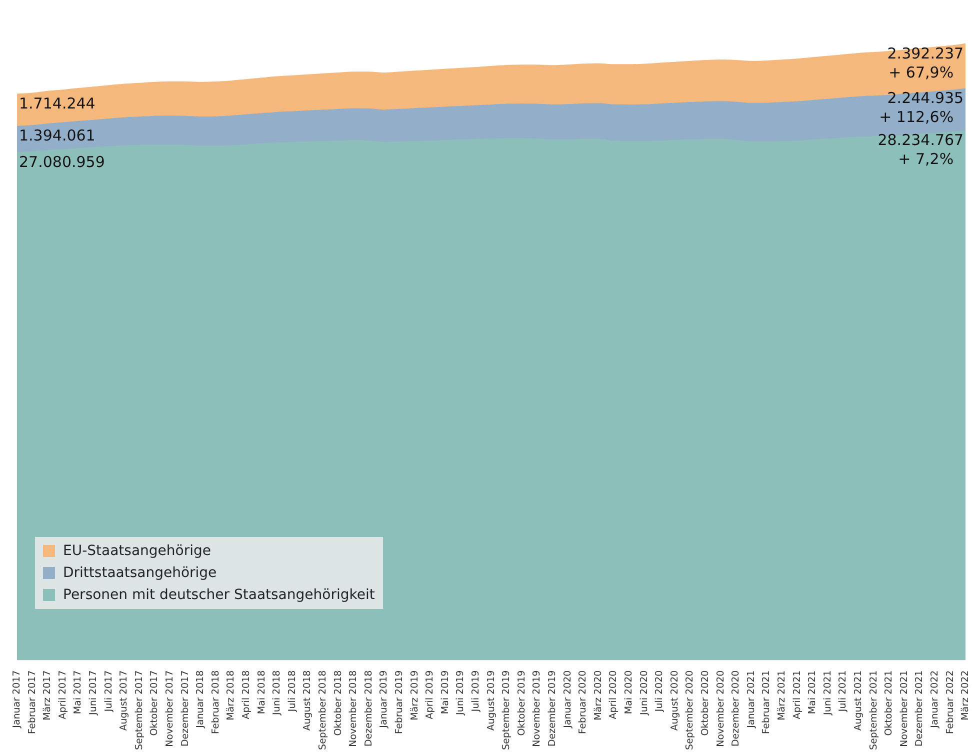  I want to click on x-tick-label: März 2019, so click(414, 695).